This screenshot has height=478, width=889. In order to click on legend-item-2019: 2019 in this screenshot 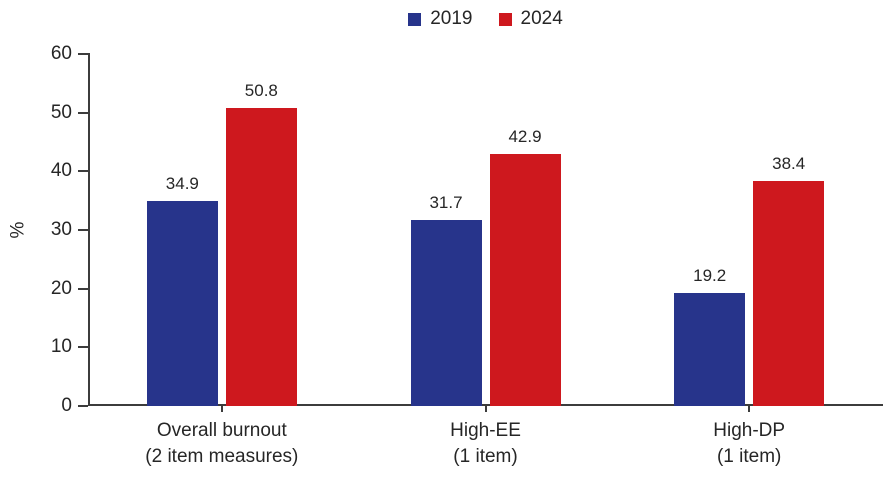, I will do `click(440, 19)`.